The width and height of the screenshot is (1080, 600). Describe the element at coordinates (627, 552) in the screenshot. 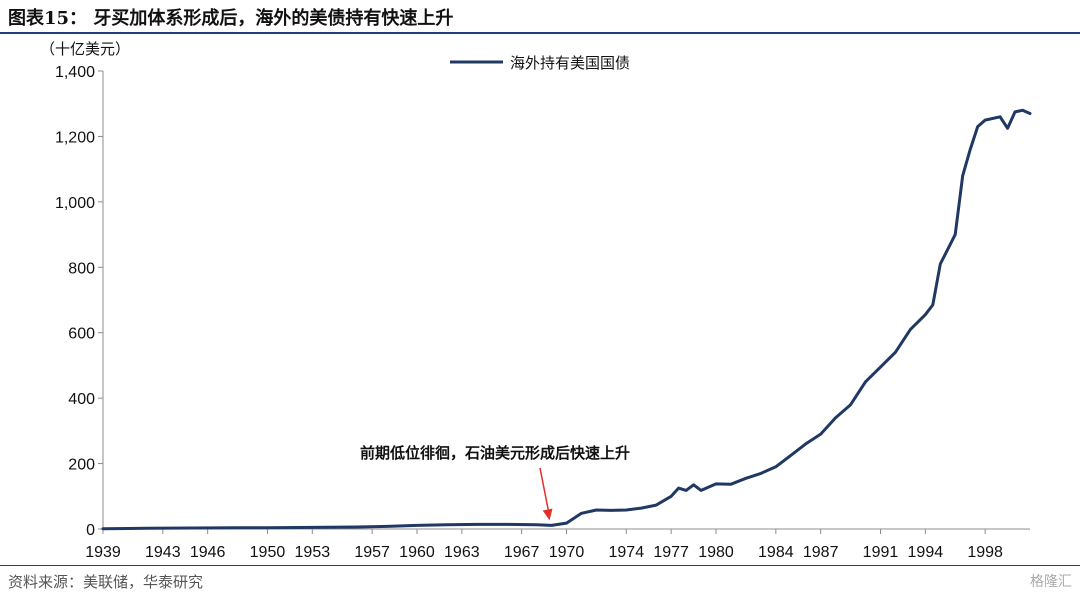

I see `x-tick-label: 1974` at that location.